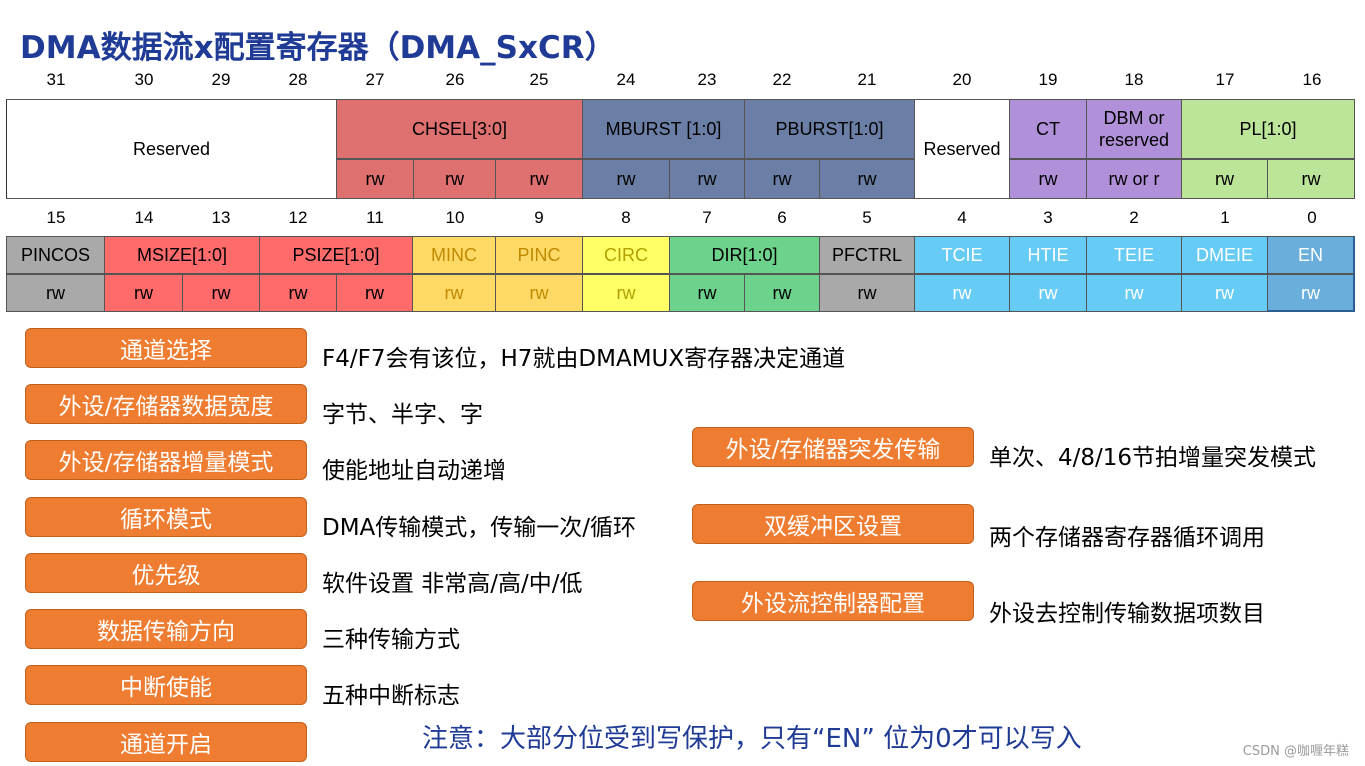 This screenshot has width=1365, height=766. Describe the element at coordinates (867, 217) in the screenshot. I see `bit-number: 5` at that location.